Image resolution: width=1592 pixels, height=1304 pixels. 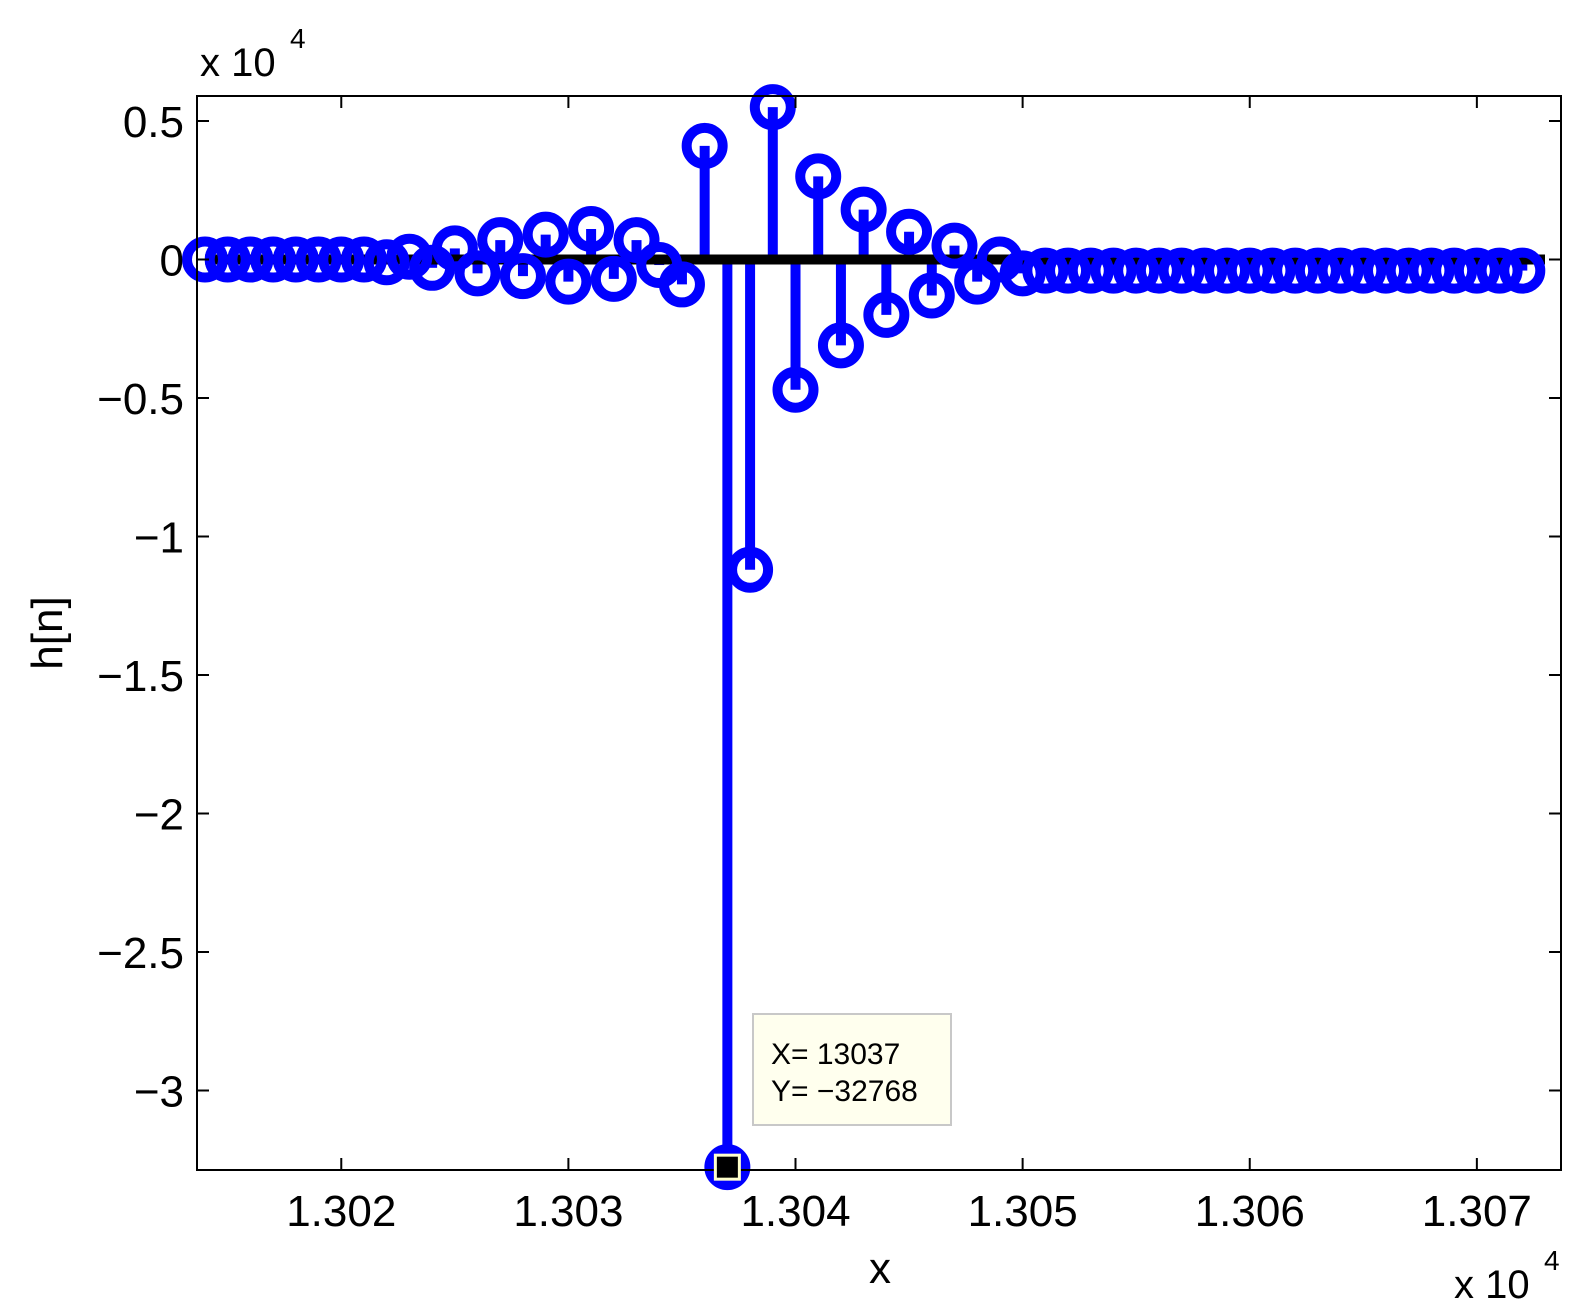 I want to click on datatip-box, so click(x=852, y=1069).